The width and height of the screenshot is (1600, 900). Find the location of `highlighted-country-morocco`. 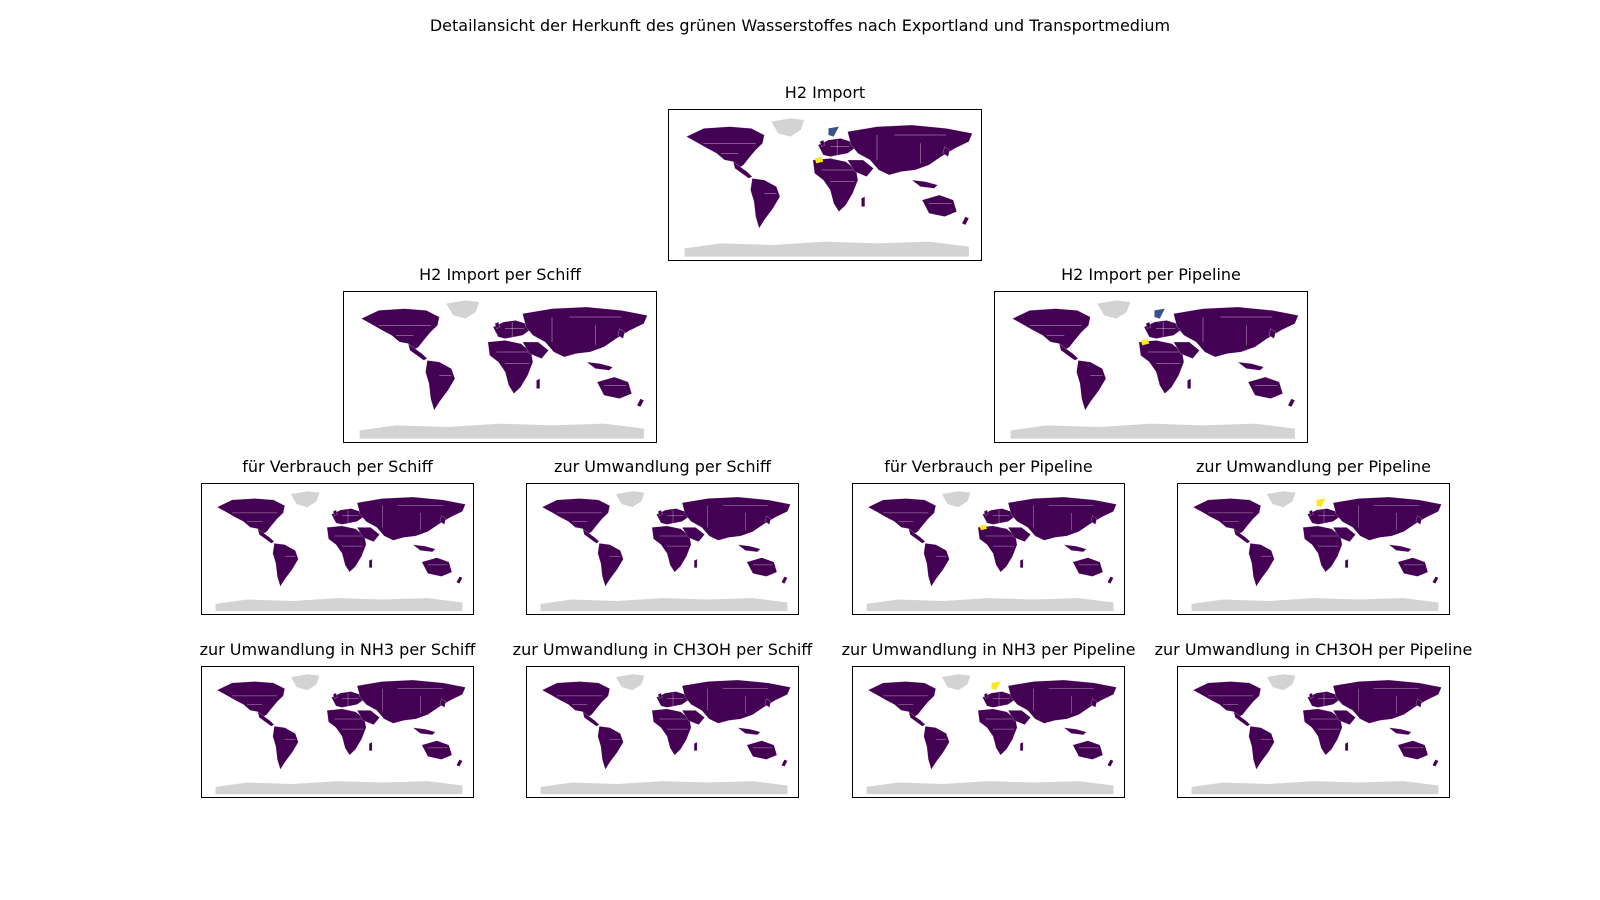

highlighted-country-morocco is located at coordinates (1145, 342).